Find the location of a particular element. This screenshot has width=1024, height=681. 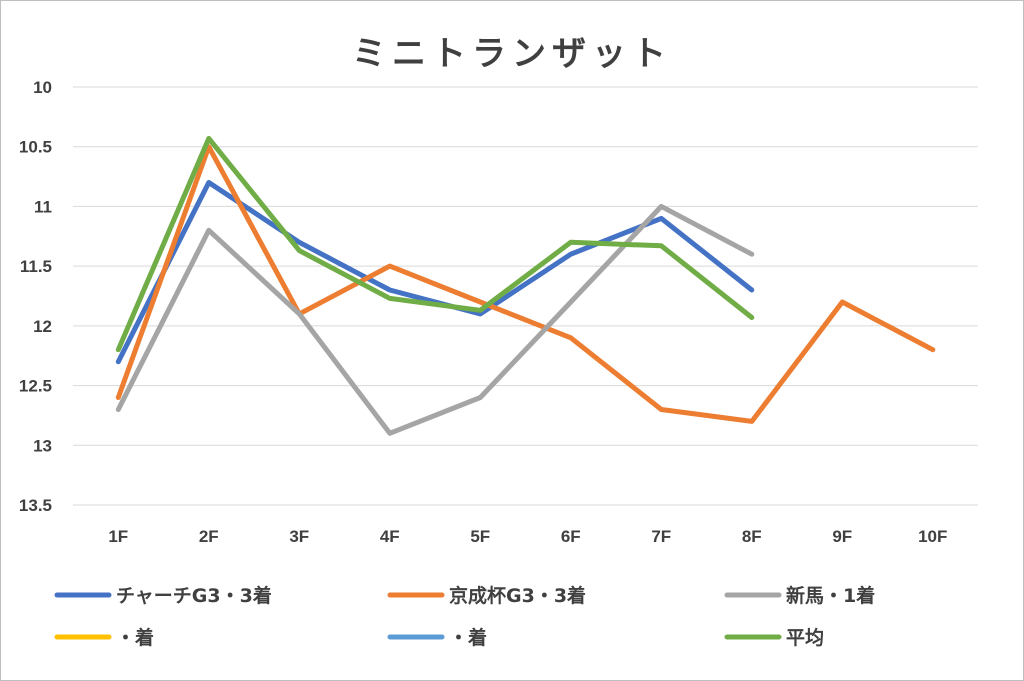

legend-label: 平均 is located at coordinates (805, 637).